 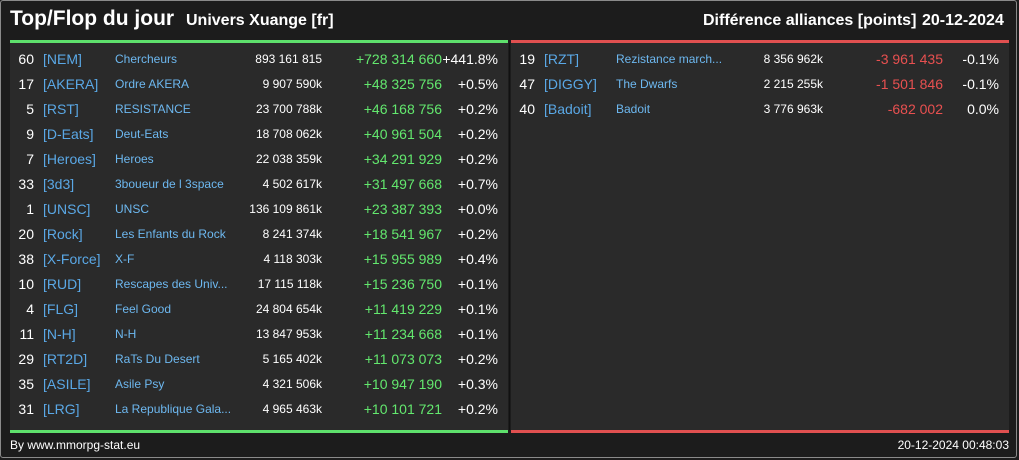 What do you see at coordinates (69, 159) in the screenshot?
I see `alliance-tag: [Heroes]` at bounding box center [69, 159].